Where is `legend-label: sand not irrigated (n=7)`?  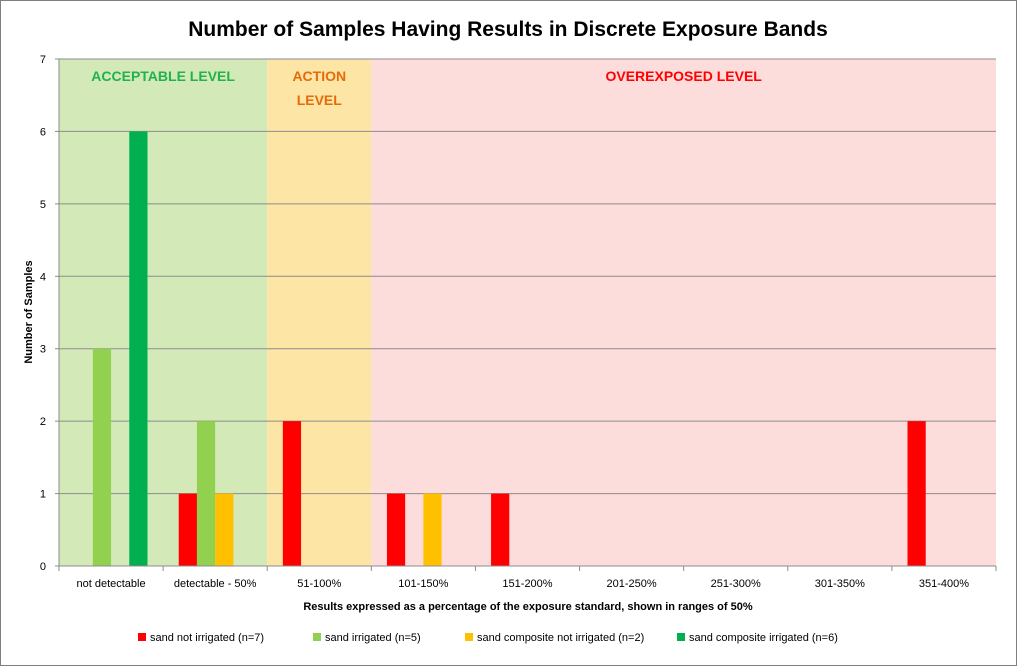
legend-label: sand not irrigated (n=7) is located at coordinates (207, 638).